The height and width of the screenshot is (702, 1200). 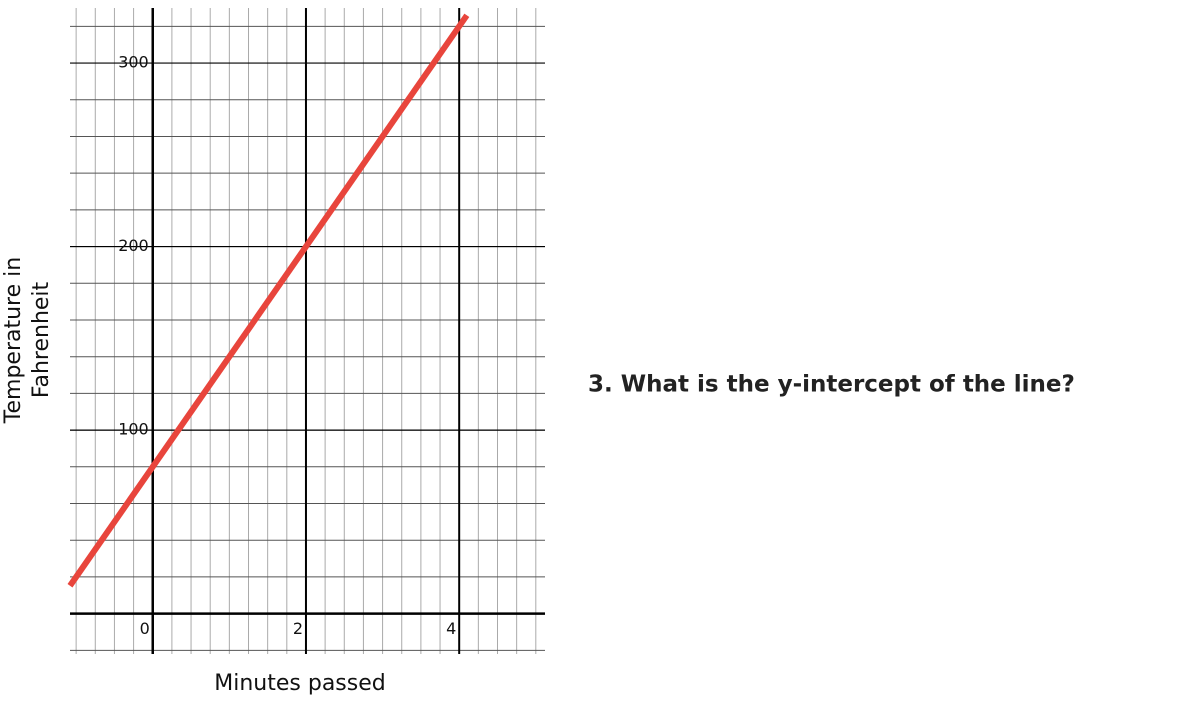 I want to click on y-tick-label: 300, so click(x=133, y=62).